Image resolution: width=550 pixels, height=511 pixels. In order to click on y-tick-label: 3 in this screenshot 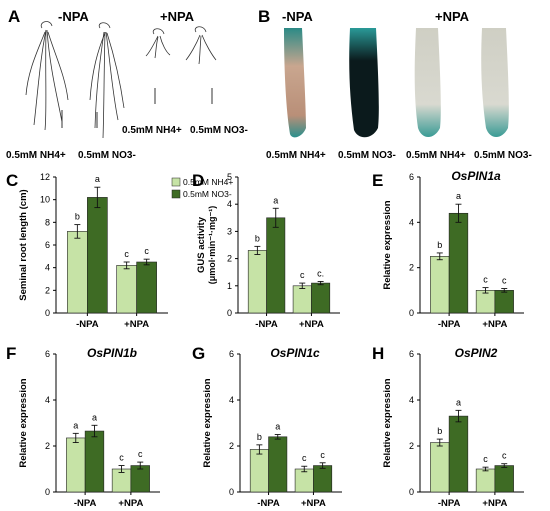, I will do `click(229, 231)`.